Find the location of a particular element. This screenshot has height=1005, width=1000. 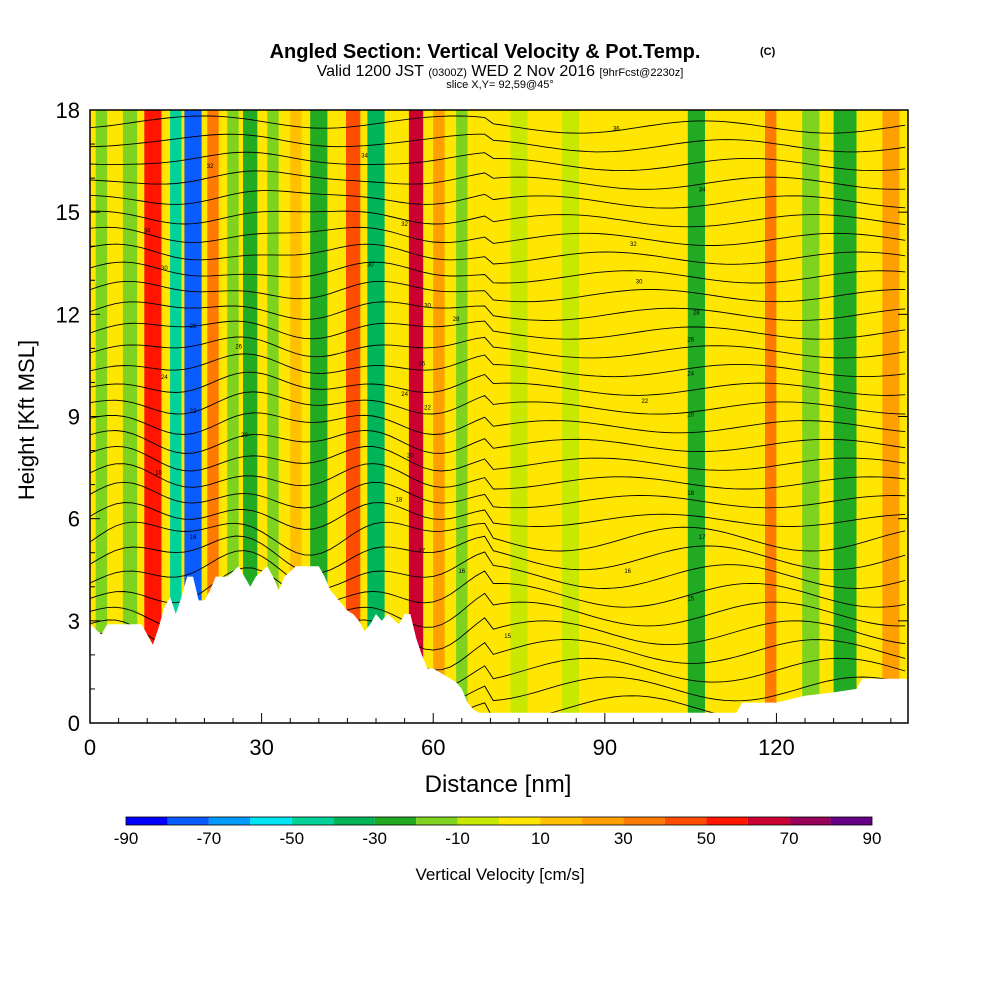

x-axis-label: Distance [nm] is located at coordinates (498, 784).